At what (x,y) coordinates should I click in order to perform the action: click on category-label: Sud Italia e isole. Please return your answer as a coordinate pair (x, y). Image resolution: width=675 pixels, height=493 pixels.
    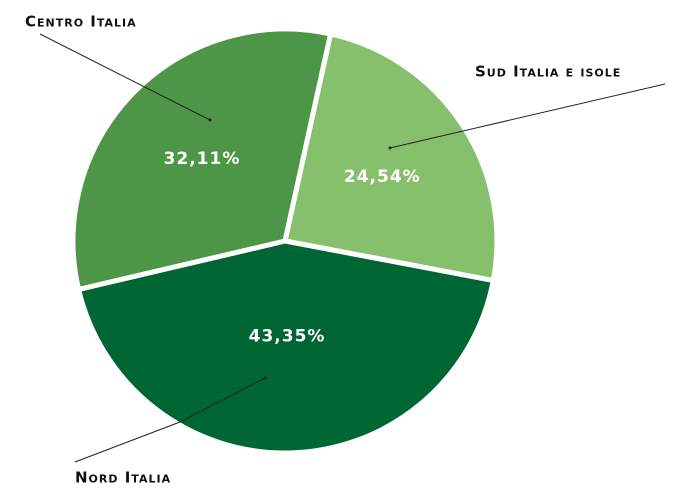
    Looking at the image, I should click on (548, 72).